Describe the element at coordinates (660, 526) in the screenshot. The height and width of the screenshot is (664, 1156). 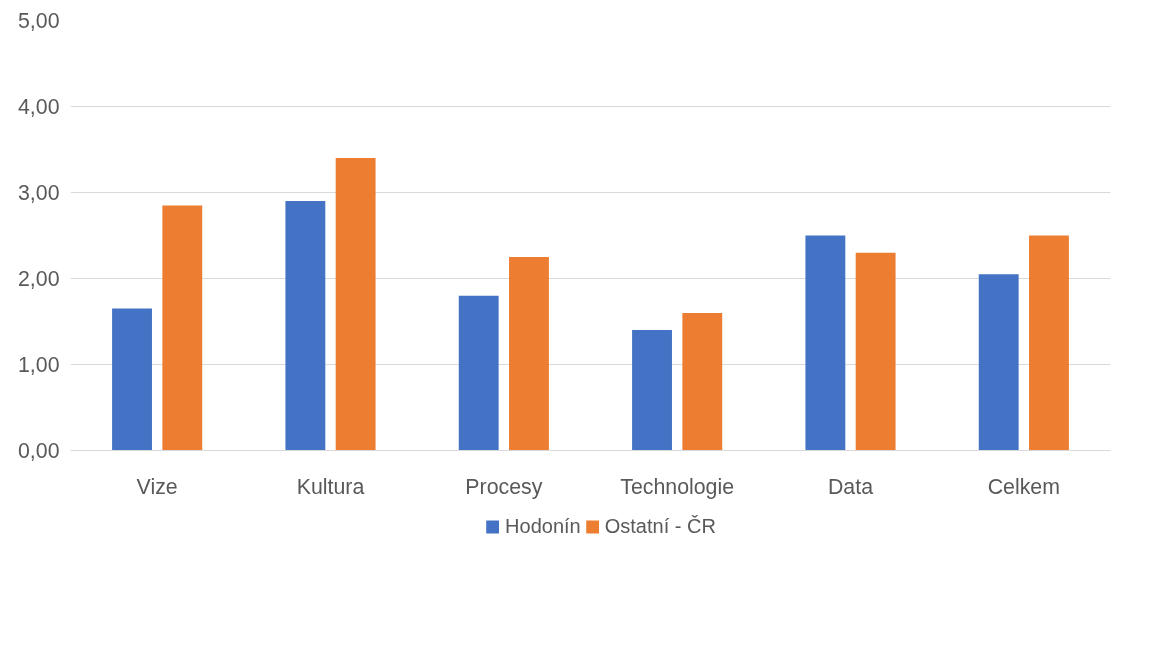
I see `legend-label: Ostatní - ČR` at that location.